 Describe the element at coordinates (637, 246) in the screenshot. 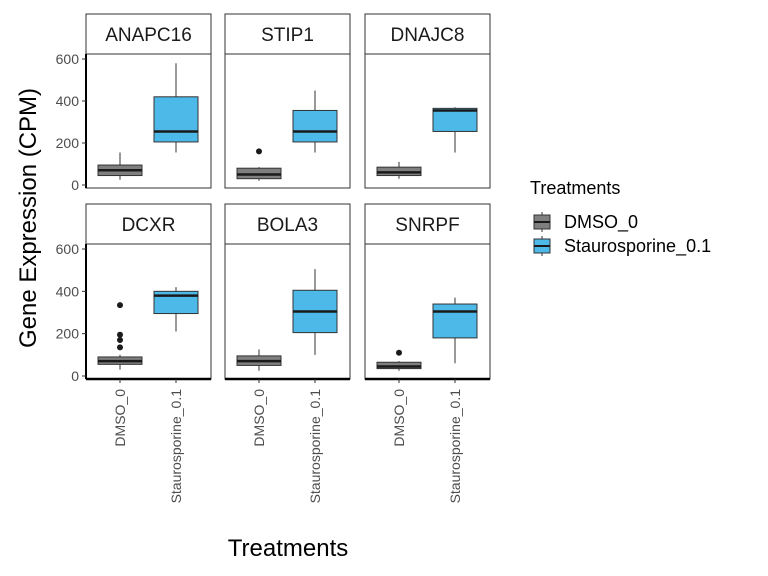

I see `legend-item-label: Staurosporine_0.1` at that location.